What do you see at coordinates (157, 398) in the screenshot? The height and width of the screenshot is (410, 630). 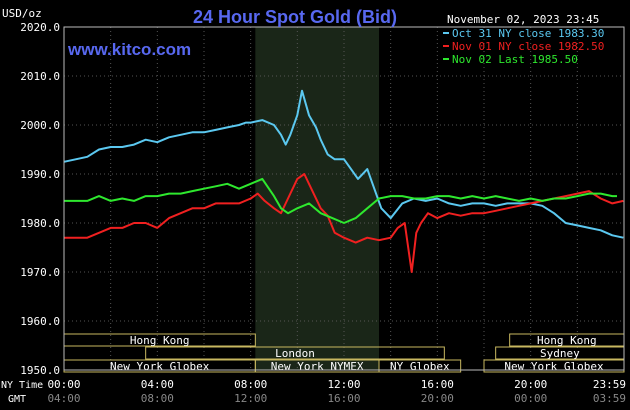 I see `x-tick-label-gmt: 08:00` at bounding box center [157, 398].